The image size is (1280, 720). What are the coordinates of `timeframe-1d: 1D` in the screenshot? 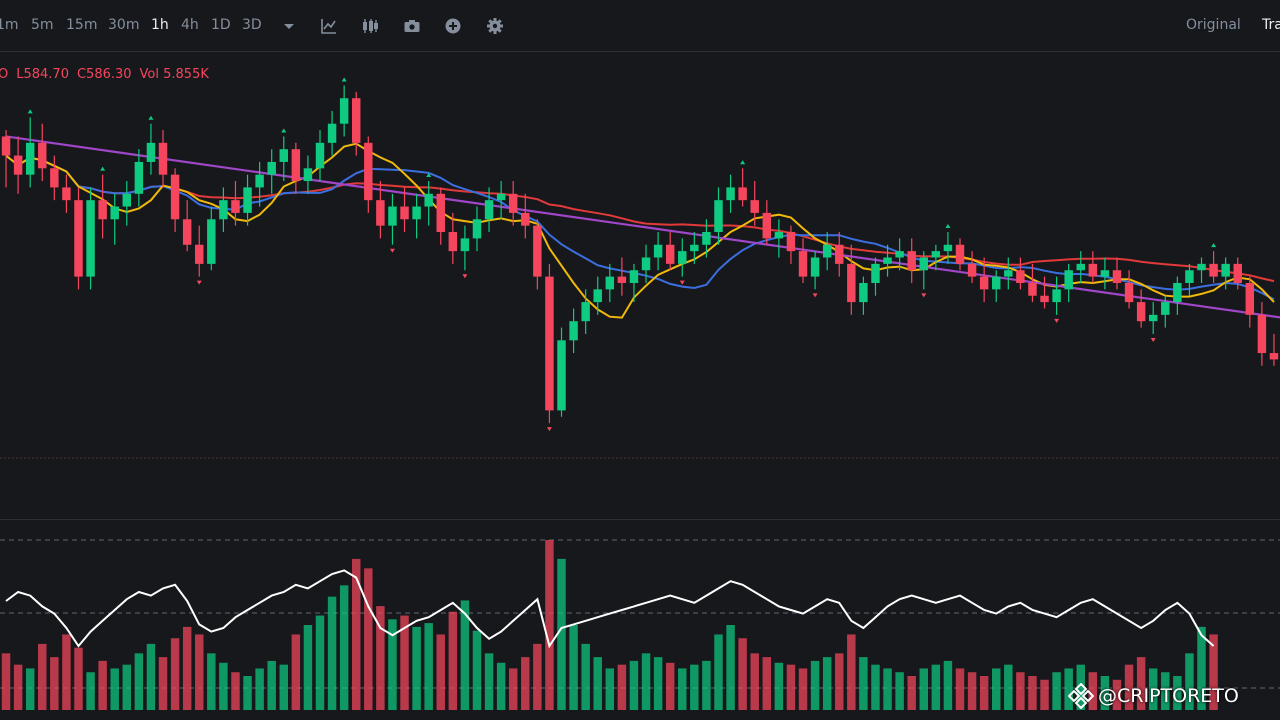 It's located at (221, 25).